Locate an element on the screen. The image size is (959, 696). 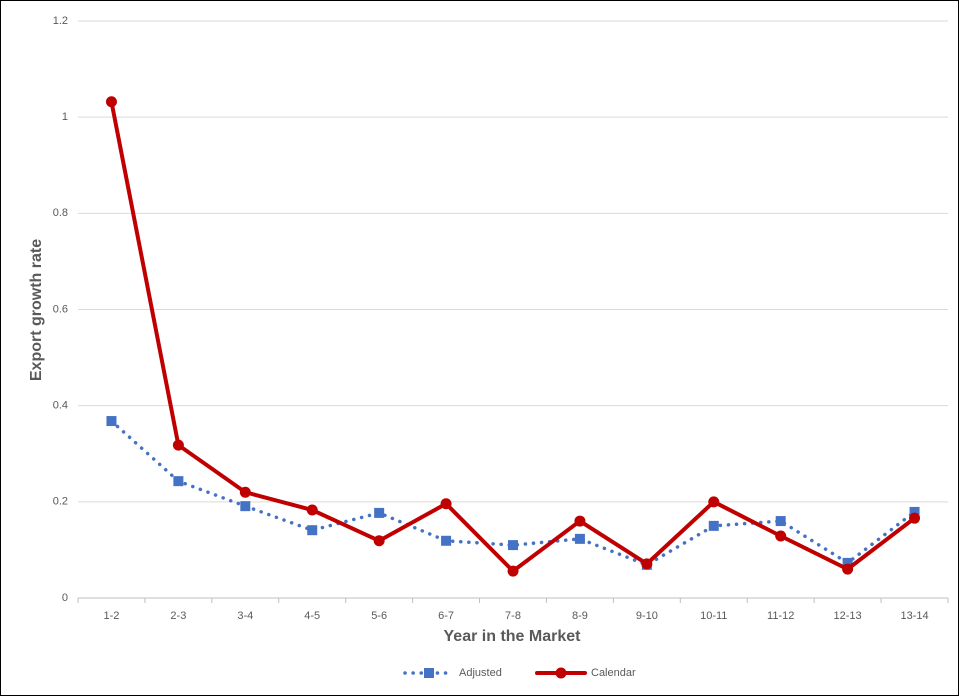
x-tick-label: 8-9 is located at coordinates (580, 616).